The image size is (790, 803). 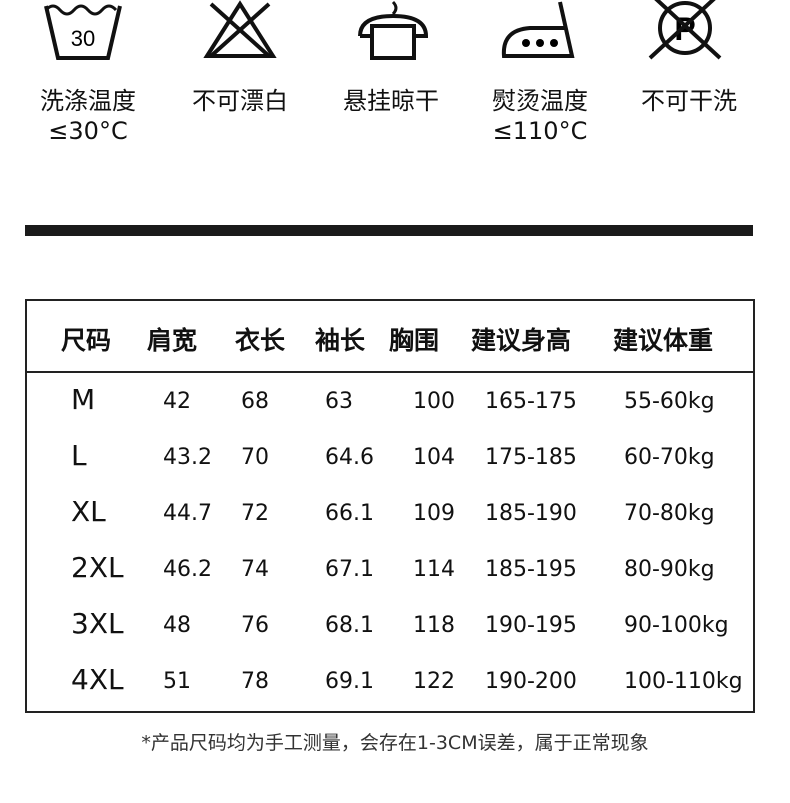 What do you see at coordinates (395, 743) in the screenshot?
I see `measurement-note: *产品尺码均为手工测量，会存在1-3CM误差，属于正常现象` at bounding box center [395, 743].